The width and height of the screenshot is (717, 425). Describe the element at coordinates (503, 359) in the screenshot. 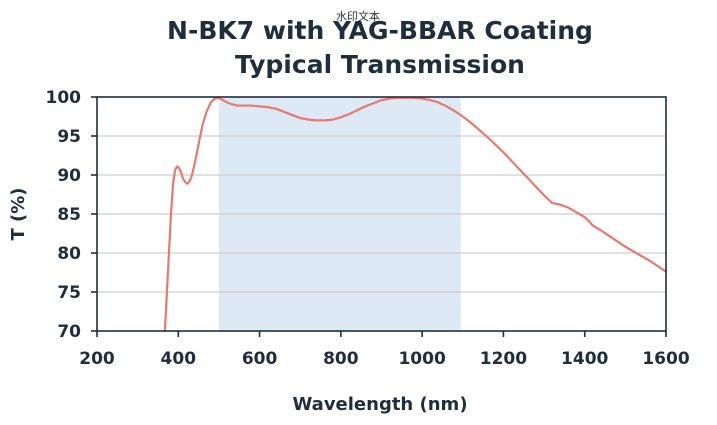

I see `x-tick-label: 1200` at that location.